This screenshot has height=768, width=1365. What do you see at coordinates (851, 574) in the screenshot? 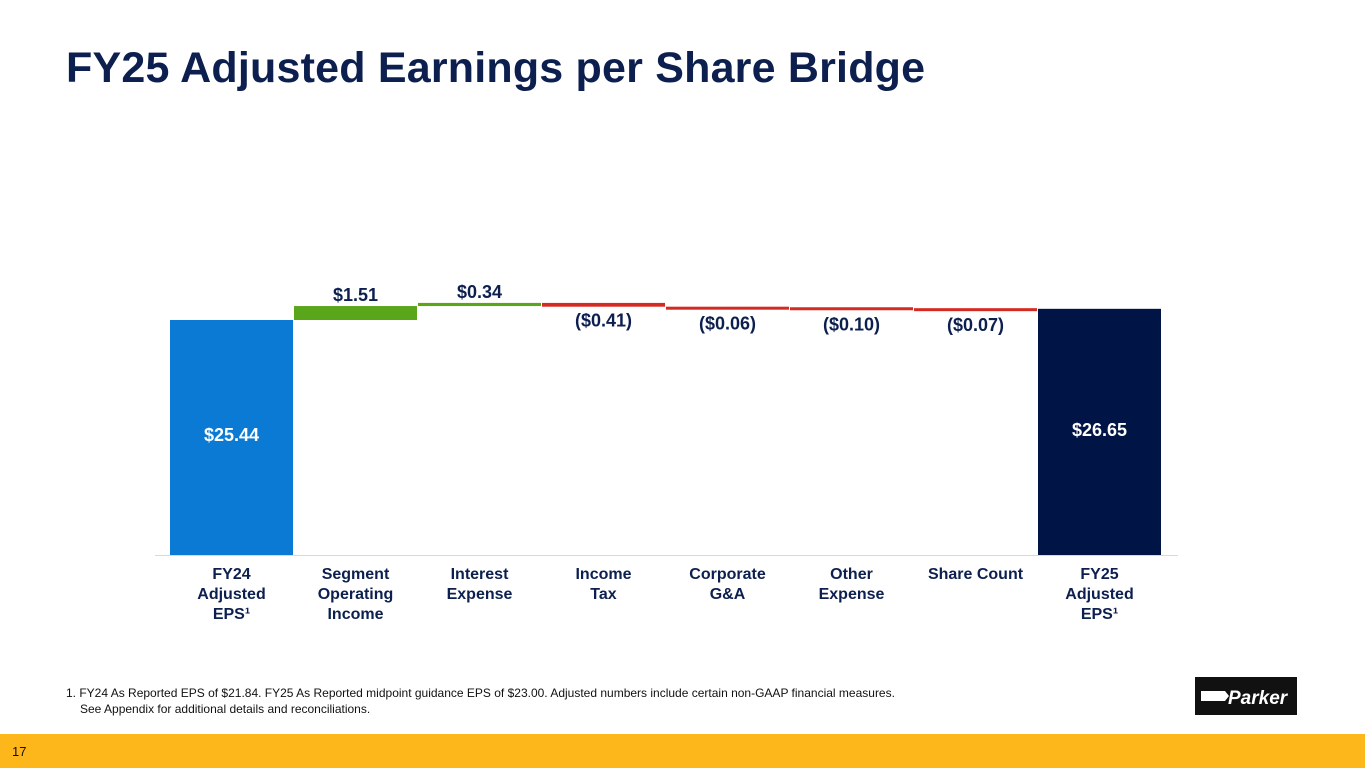
I see `category-label-line: Other` at bounding box center [851, 574].